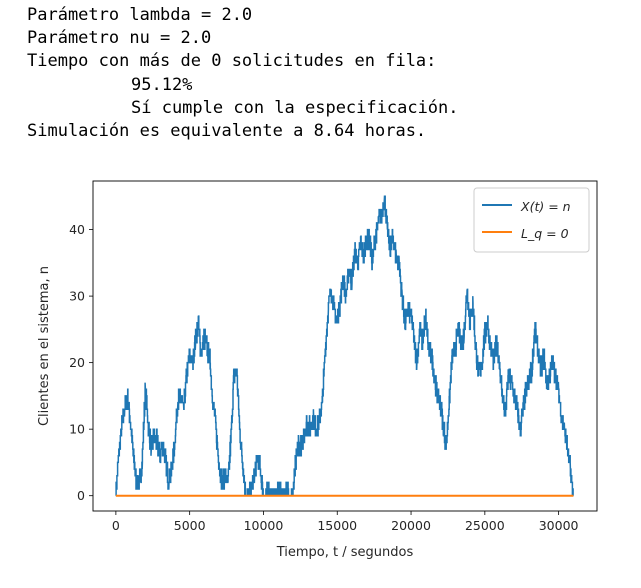  Describe the element at coordinates (295, 107) in the screenshot. I see `console-line: Sí cumple con la especificación.` at that location.